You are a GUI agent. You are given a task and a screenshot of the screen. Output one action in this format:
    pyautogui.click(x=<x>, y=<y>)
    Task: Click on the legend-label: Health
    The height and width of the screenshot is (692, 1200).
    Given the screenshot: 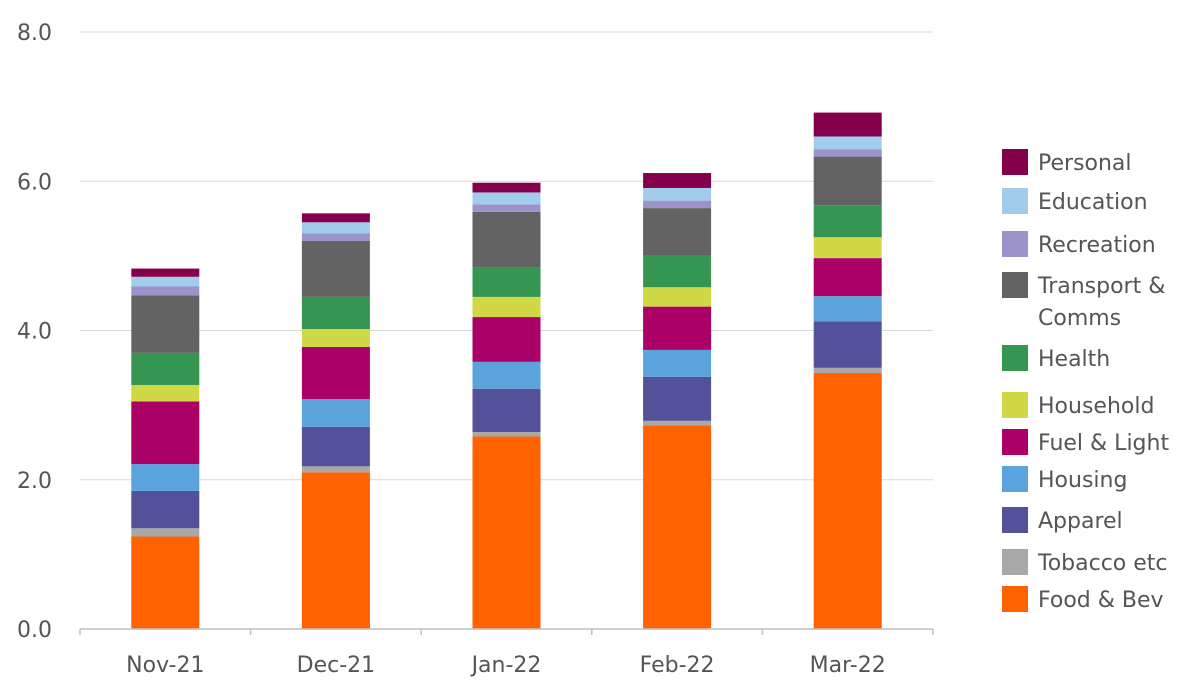 What is the action you would take?
    pyautogui.click(x=1074, y=359)
    